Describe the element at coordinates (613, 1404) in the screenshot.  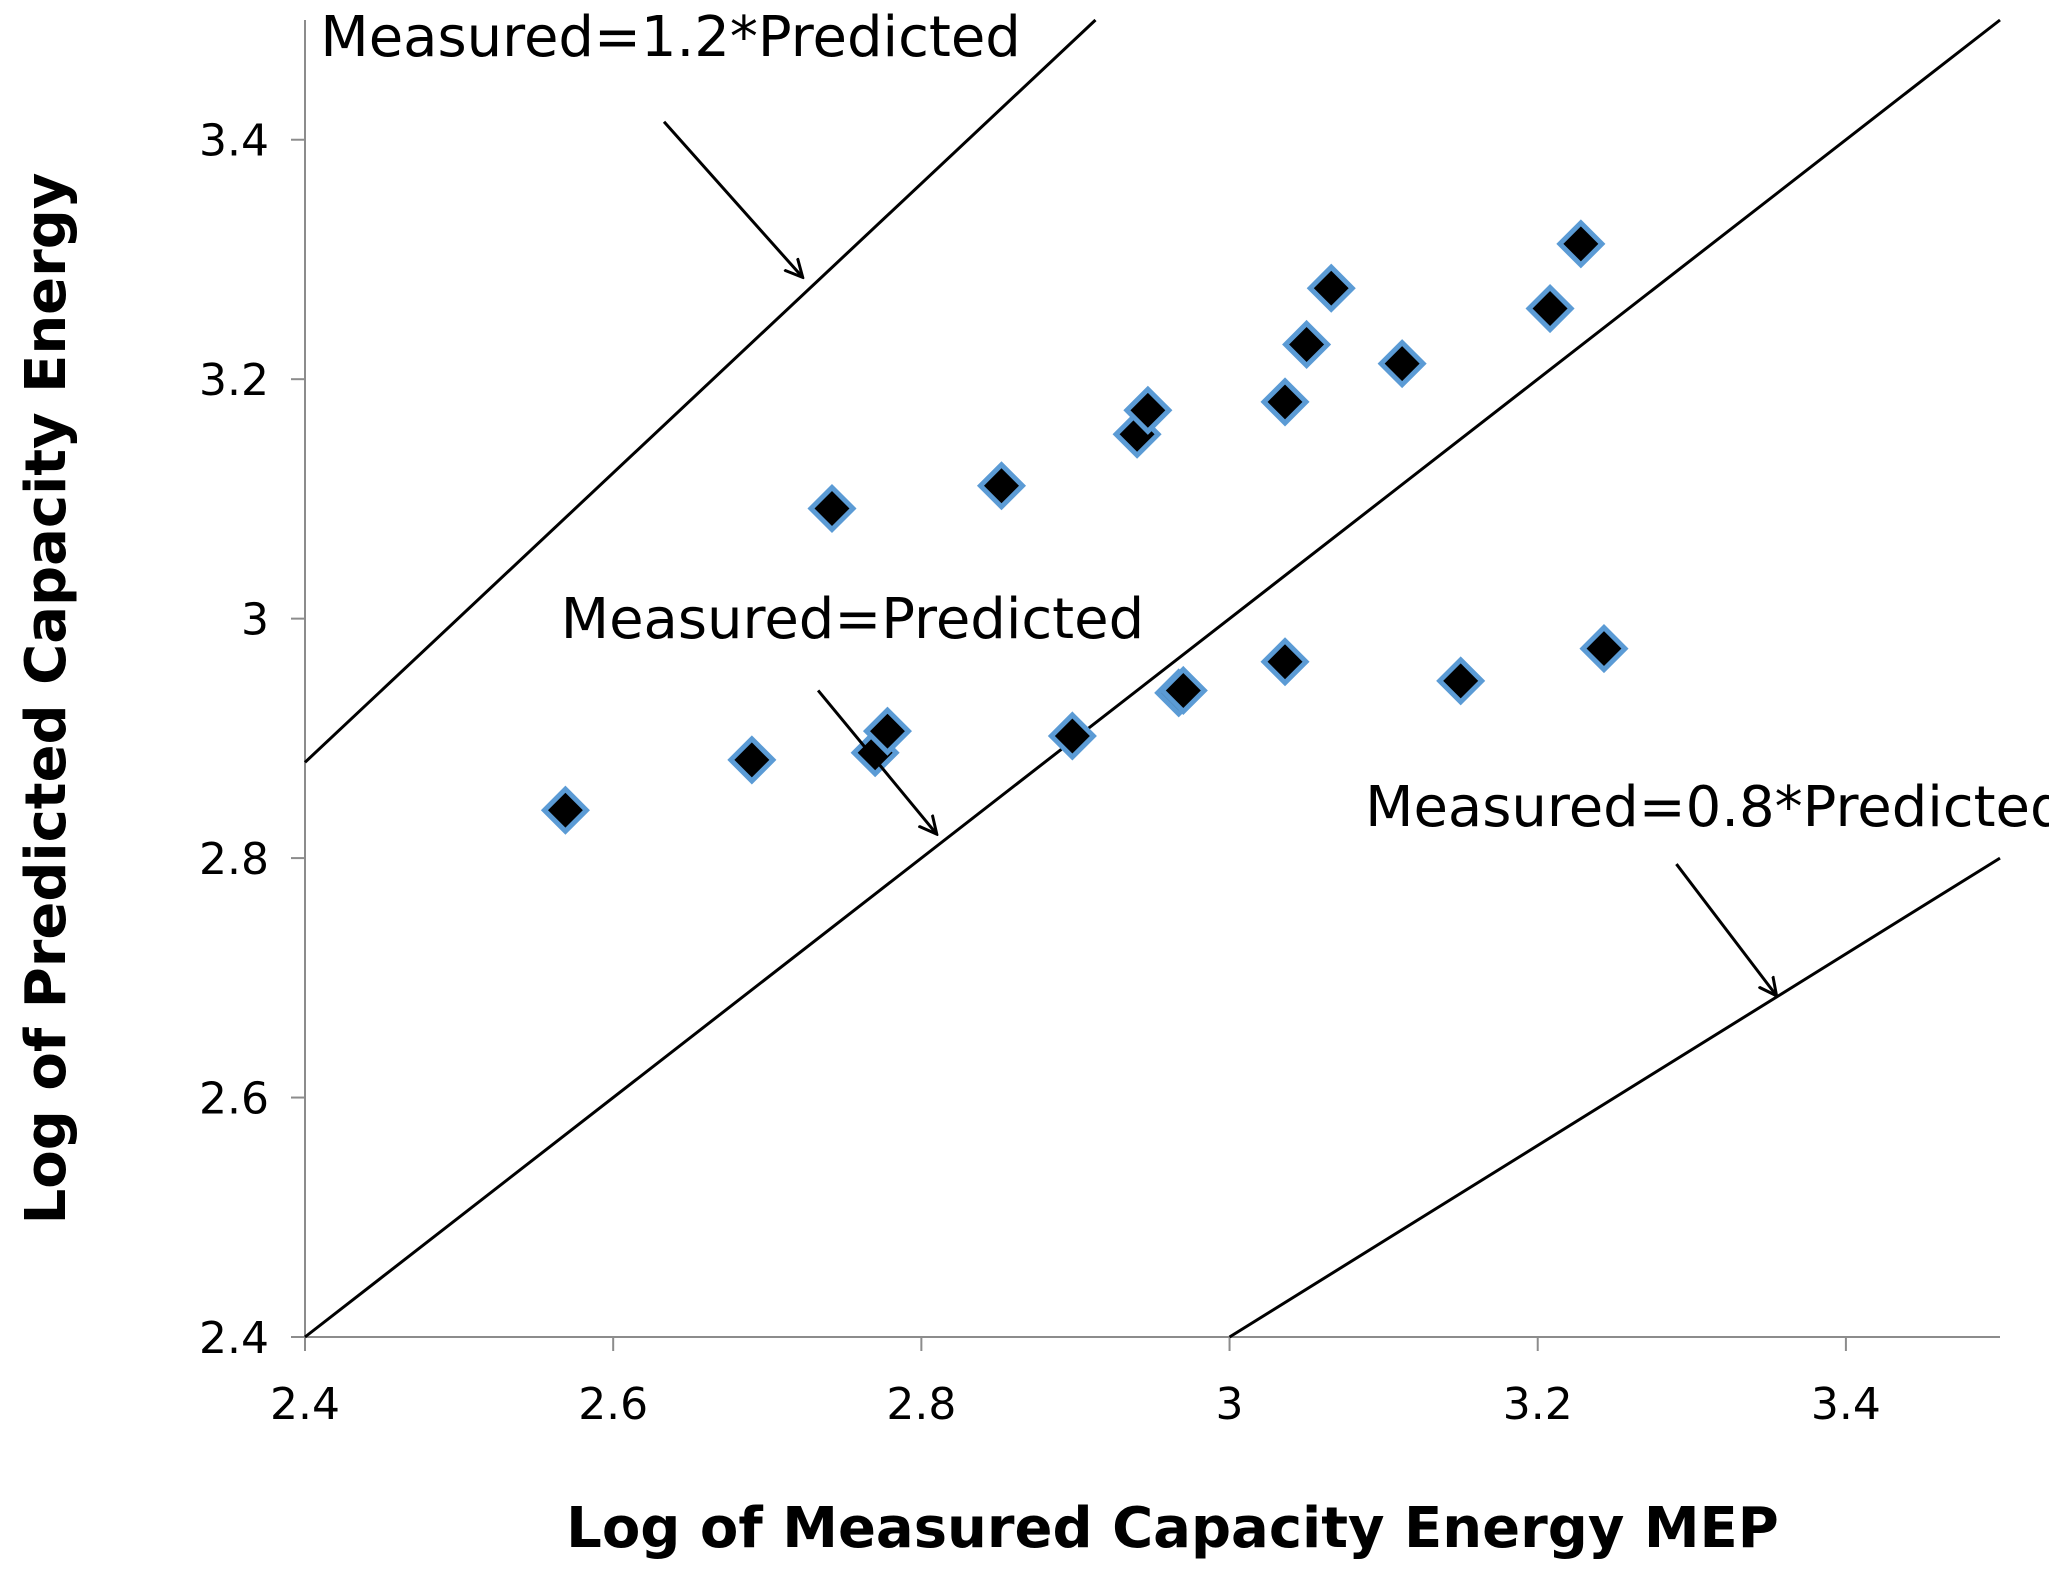
I see `x-tick-label: 2.6` at that location.